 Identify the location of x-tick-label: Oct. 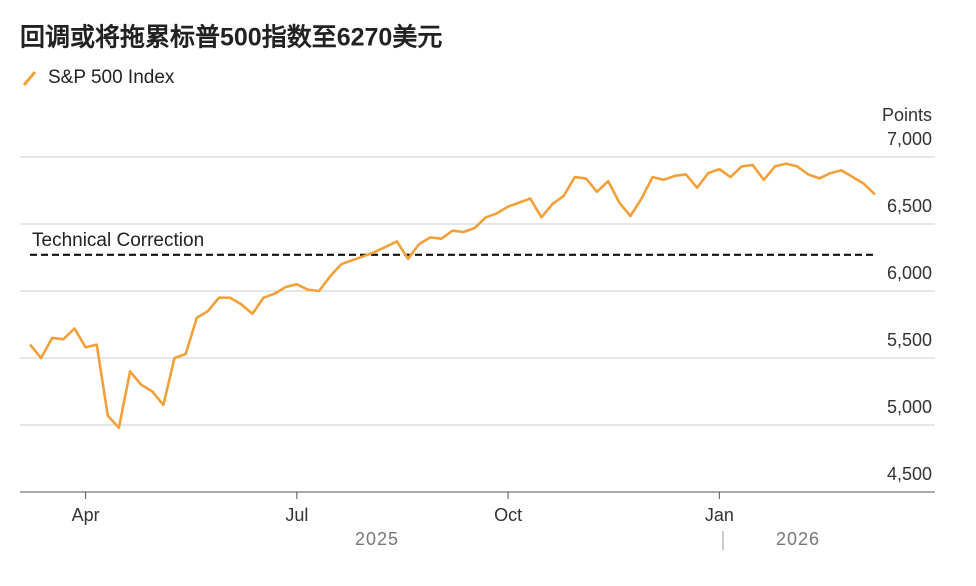
(508, 515).